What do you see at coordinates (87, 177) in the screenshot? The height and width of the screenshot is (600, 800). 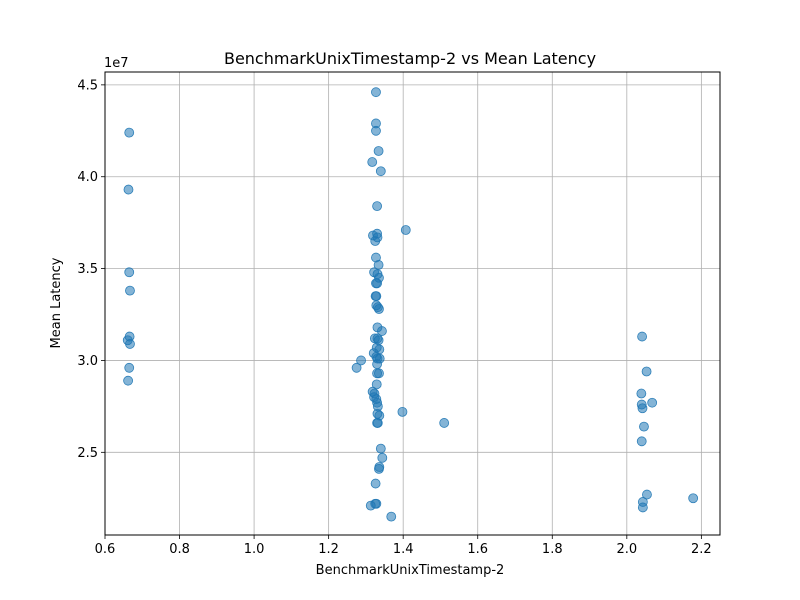 I see `y-tick-label: 4.0` at bounding box center [87, 177].